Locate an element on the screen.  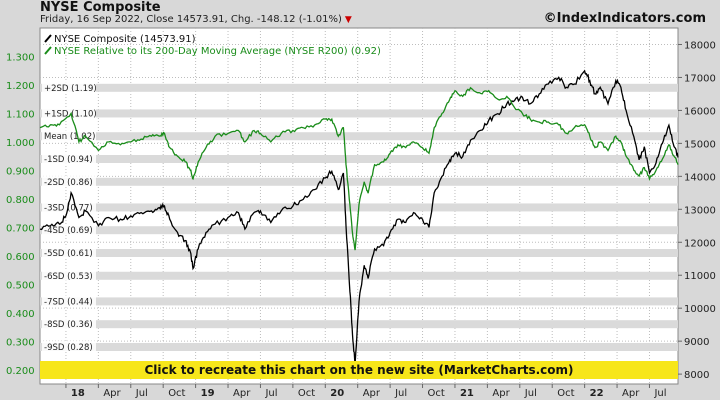
x-axis-tick-label: 19 is located at coordinates (208, 393).